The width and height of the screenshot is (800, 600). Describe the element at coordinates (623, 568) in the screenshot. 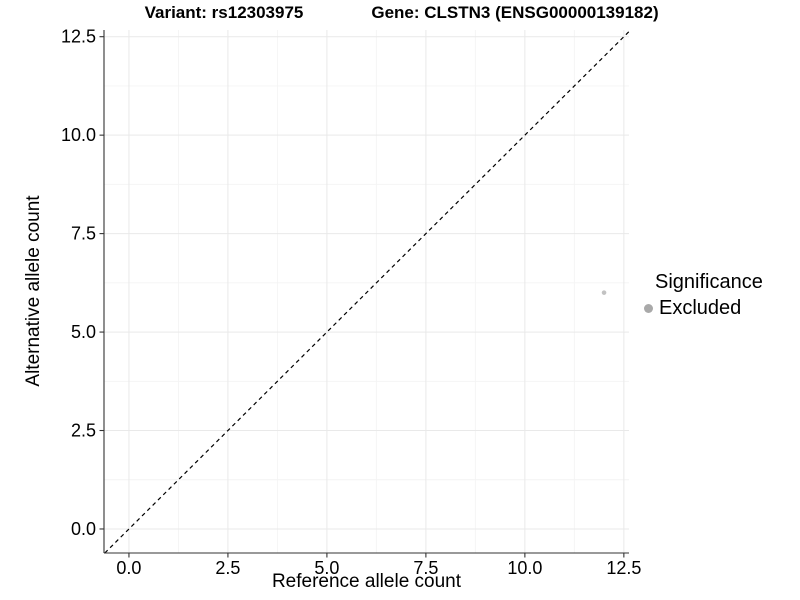

I see `x-tick-label: 12.5` at that location.